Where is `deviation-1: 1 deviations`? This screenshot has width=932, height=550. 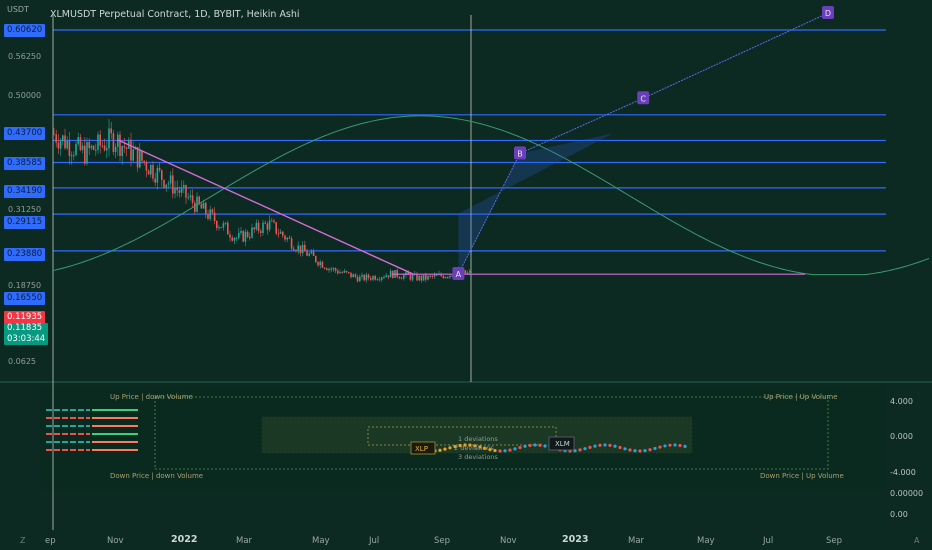 deviation-1: 1 deviations is located at coordinates (478, 439).